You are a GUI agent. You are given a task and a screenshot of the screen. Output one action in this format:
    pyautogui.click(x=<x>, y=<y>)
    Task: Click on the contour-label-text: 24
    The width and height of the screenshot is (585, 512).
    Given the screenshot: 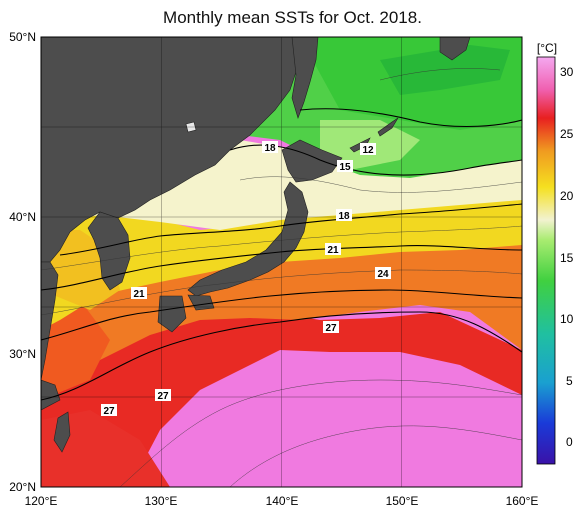 What is the action you would take?
    pyautogui.click(x=383, y=274)
    